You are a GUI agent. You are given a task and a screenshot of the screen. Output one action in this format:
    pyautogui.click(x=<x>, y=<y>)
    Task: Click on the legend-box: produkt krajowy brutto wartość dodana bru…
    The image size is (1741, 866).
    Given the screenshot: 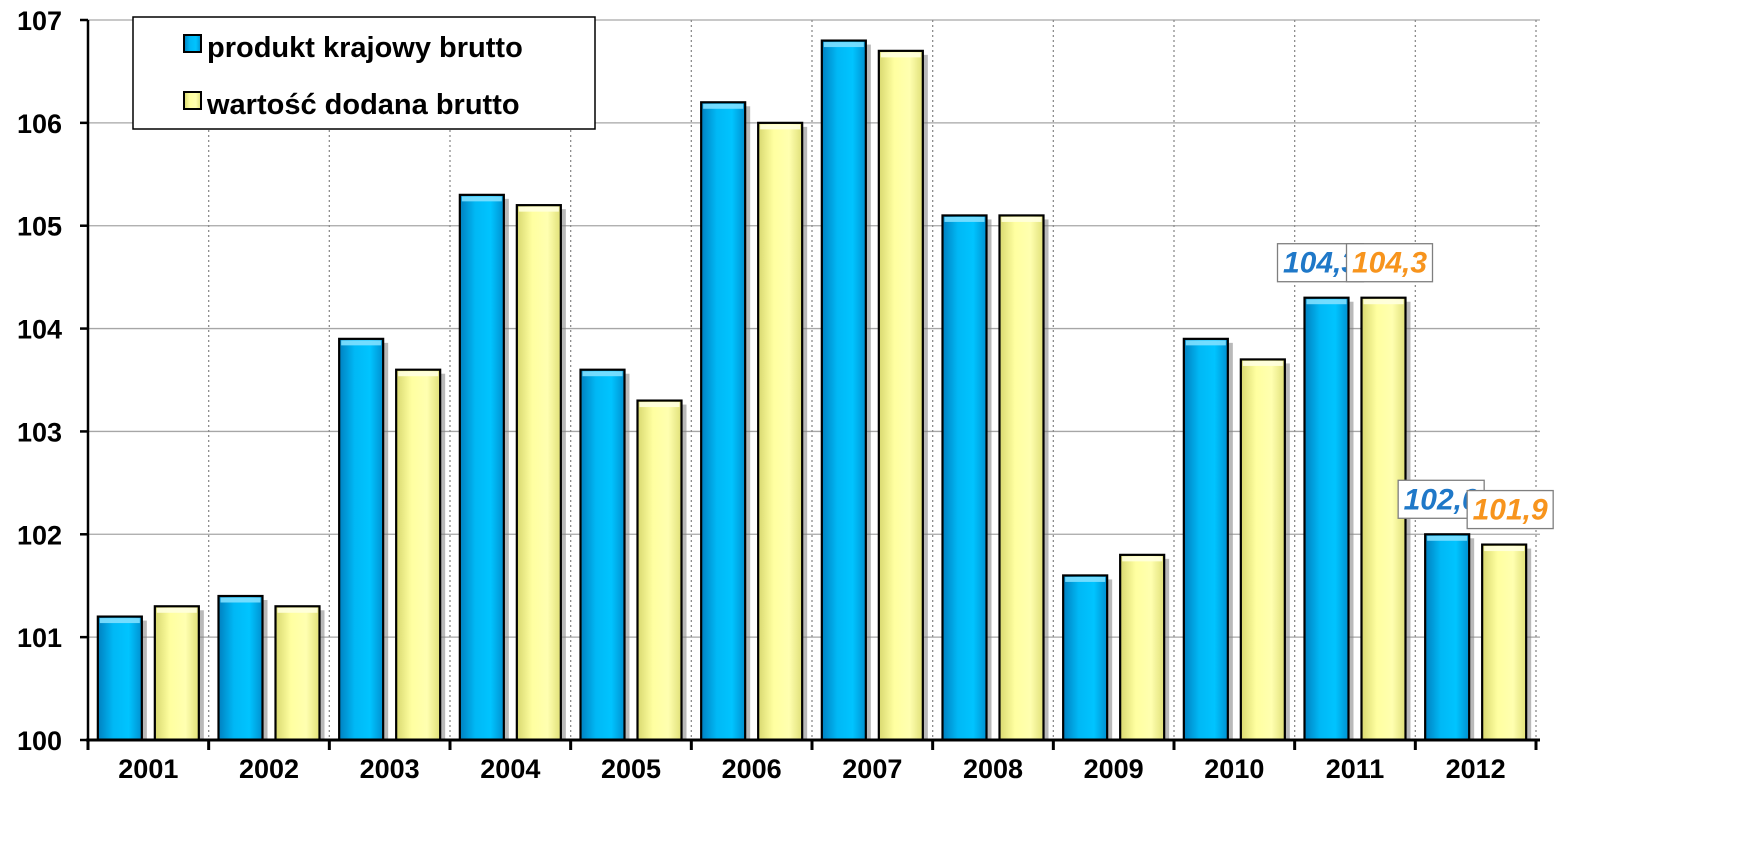 What is the action you would take?
    pyautogui.click(x=364, y=73)
    